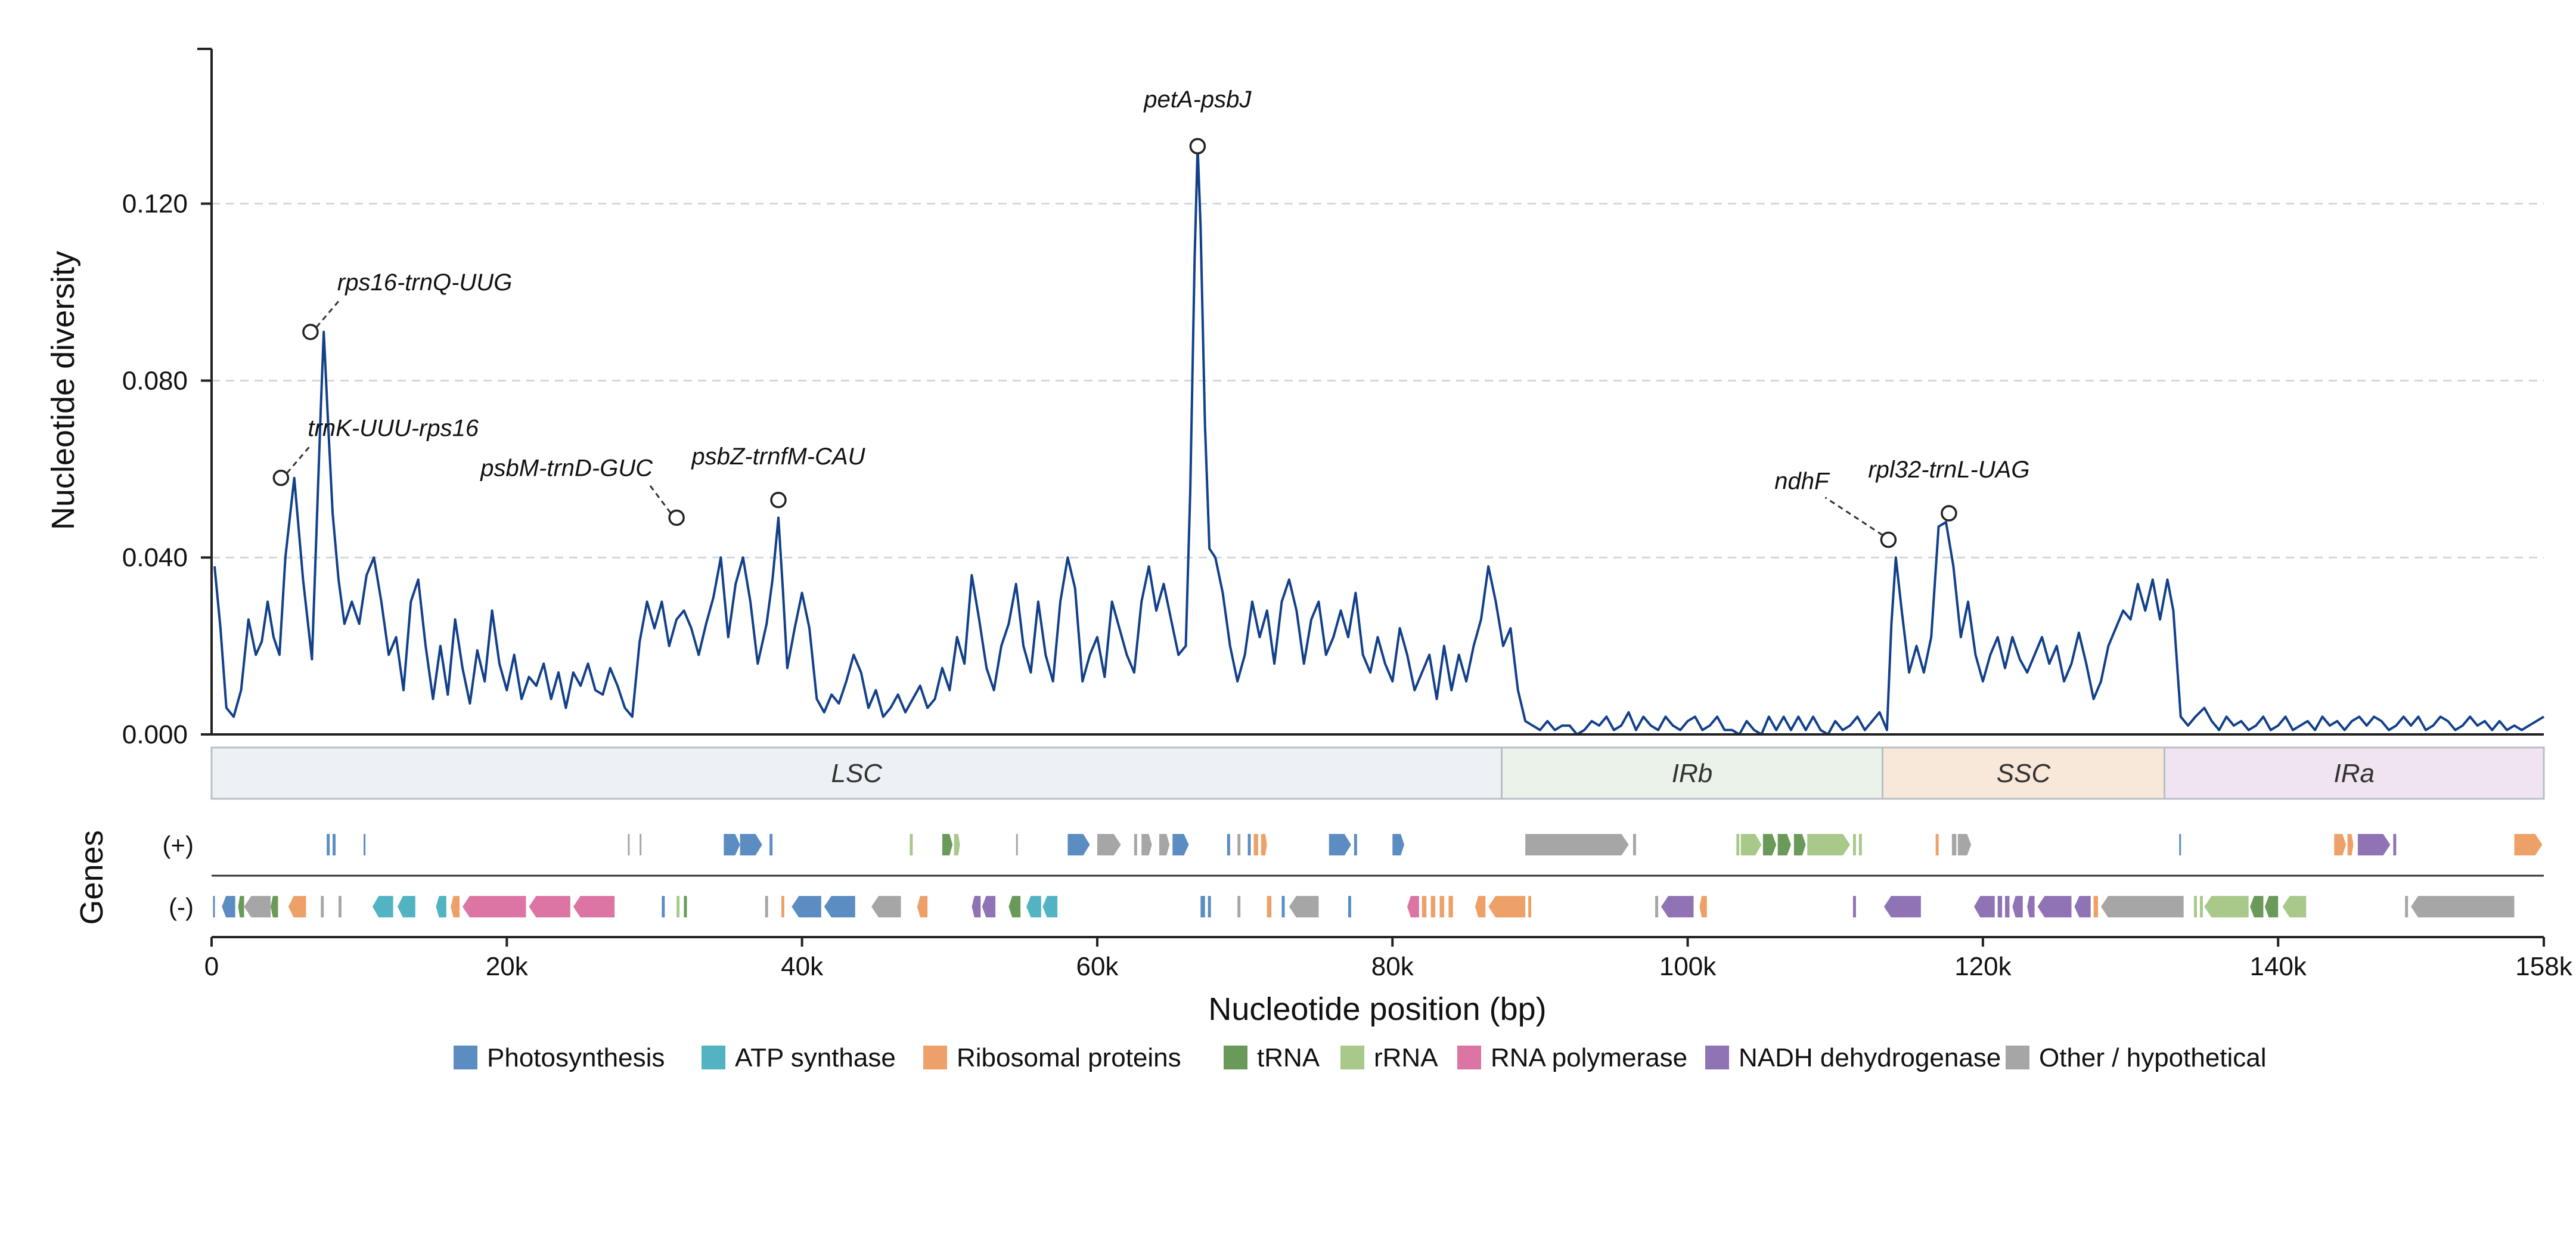 The image size is (2576, 1256). I want to click on legend-label: NADH dehydrogenase, so click(1870, 1057).